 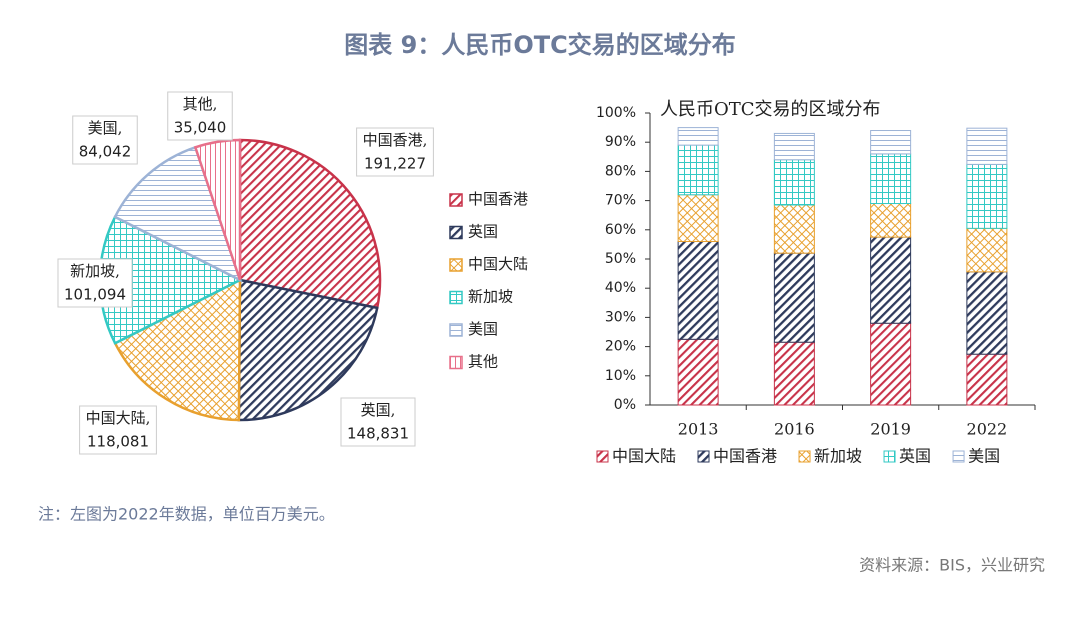 What do you see at coordinates (103, 128) in the screenshot?
I see `data-label-category: 美国` at bounding box center [103, 128].